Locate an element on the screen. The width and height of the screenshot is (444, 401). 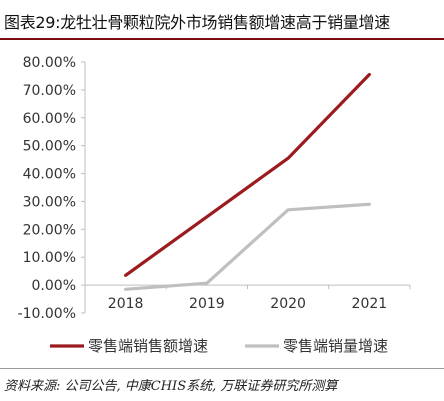
figure-title-bar: 图表29:龙牡壮骨颗粒院外市场销售额增速高于销量增速 is located at coordinates (222, 20).